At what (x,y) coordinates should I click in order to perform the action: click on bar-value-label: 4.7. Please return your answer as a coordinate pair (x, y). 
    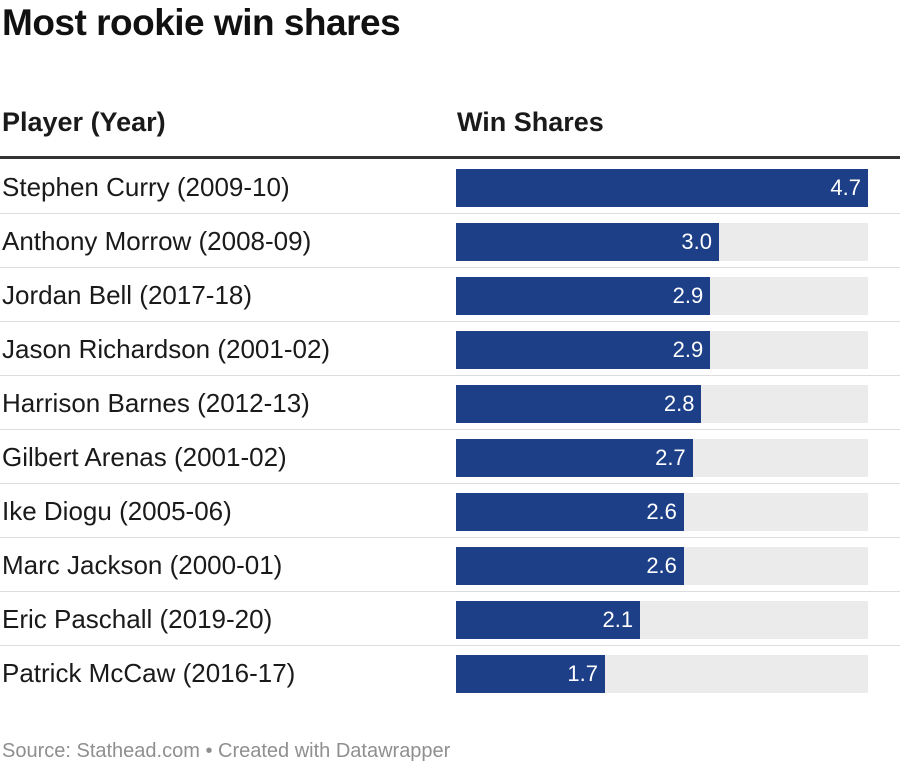
    Looking at the image, I should click on (845, 187).